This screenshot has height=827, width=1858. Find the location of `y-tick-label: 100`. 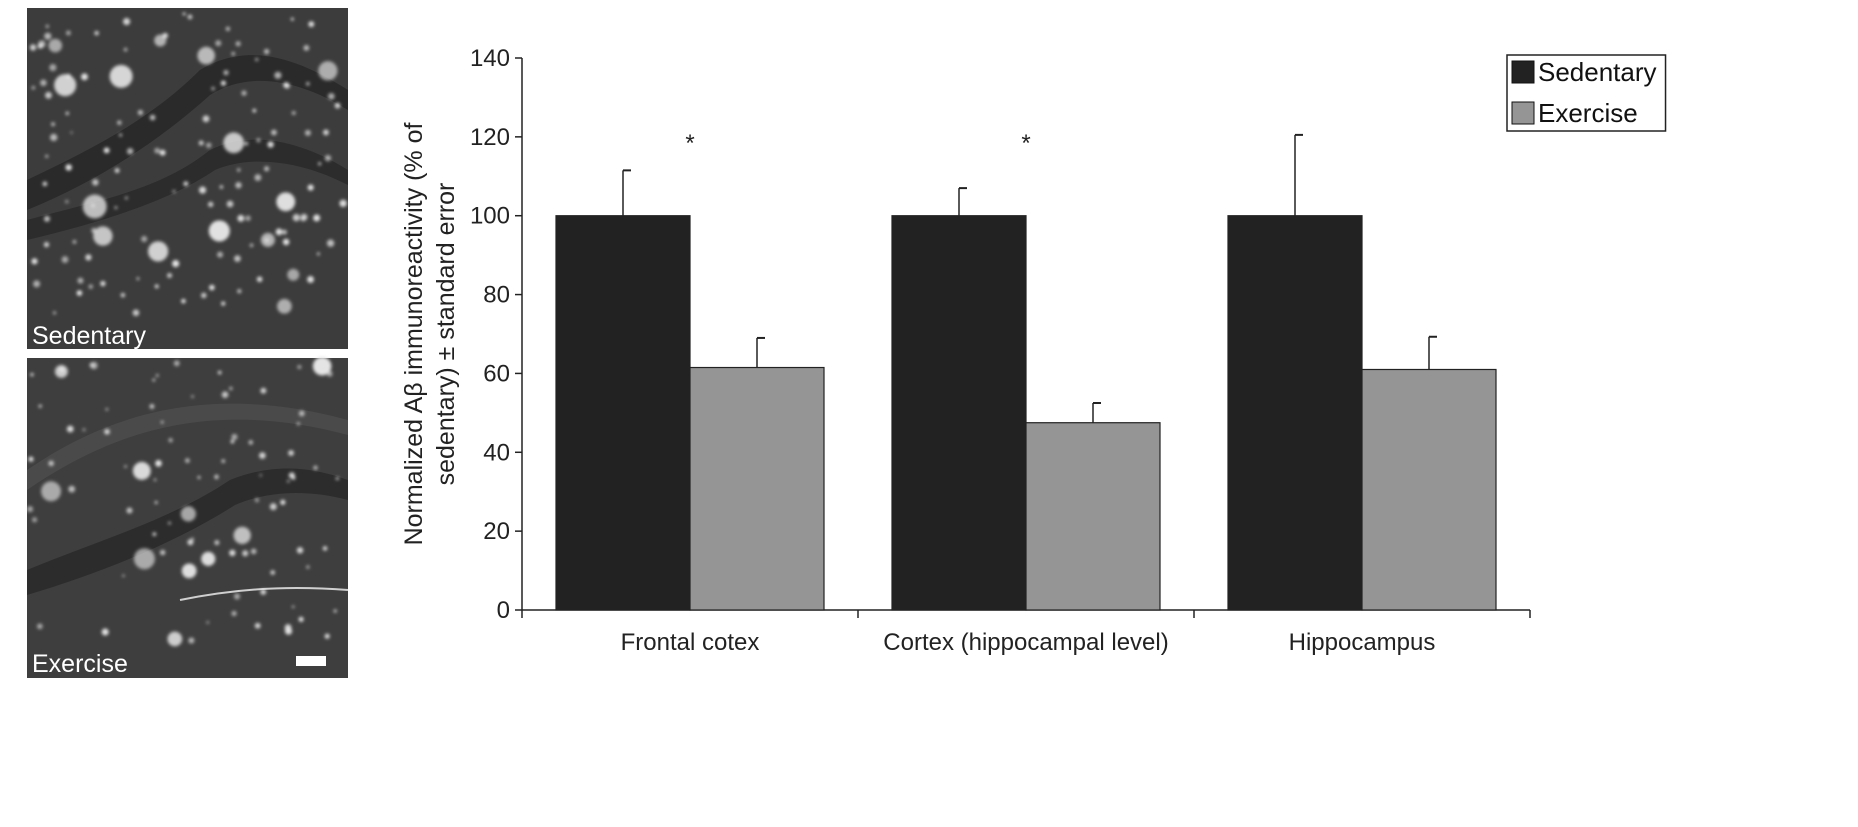

y-tick-label: 100 is located at coordinates (490, 216).